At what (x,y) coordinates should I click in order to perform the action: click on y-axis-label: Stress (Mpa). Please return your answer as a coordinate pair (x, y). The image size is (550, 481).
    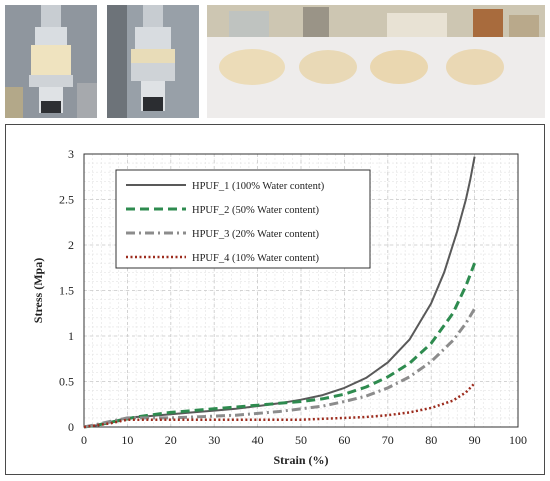
    Looking at the image, I should click on (38, 290).